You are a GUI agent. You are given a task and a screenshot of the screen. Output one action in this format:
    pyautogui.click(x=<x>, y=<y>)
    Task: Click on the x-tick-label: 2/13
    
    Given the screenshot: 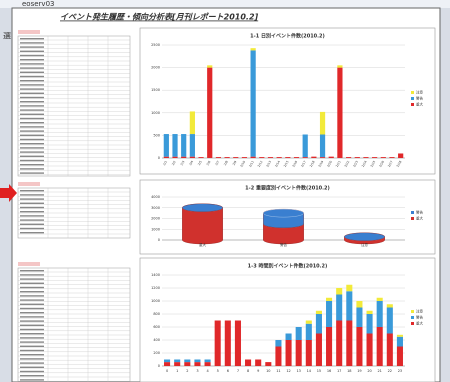 What is the action you would take?
    pyautogui.click(x=268, y=164)
    